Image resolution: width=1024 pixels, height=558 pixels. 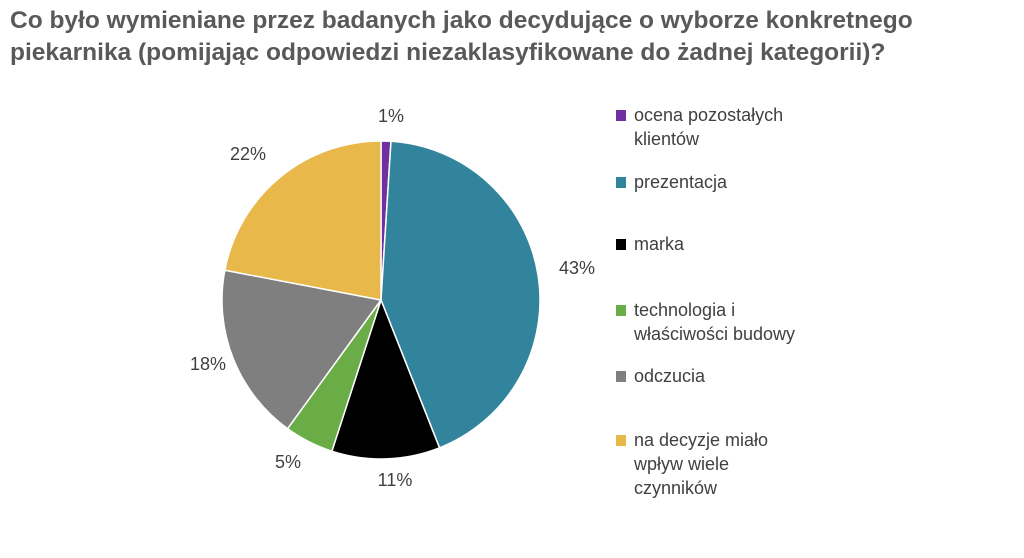 I want to click on legend-item-marka: marka, so click(x=731, y=244).